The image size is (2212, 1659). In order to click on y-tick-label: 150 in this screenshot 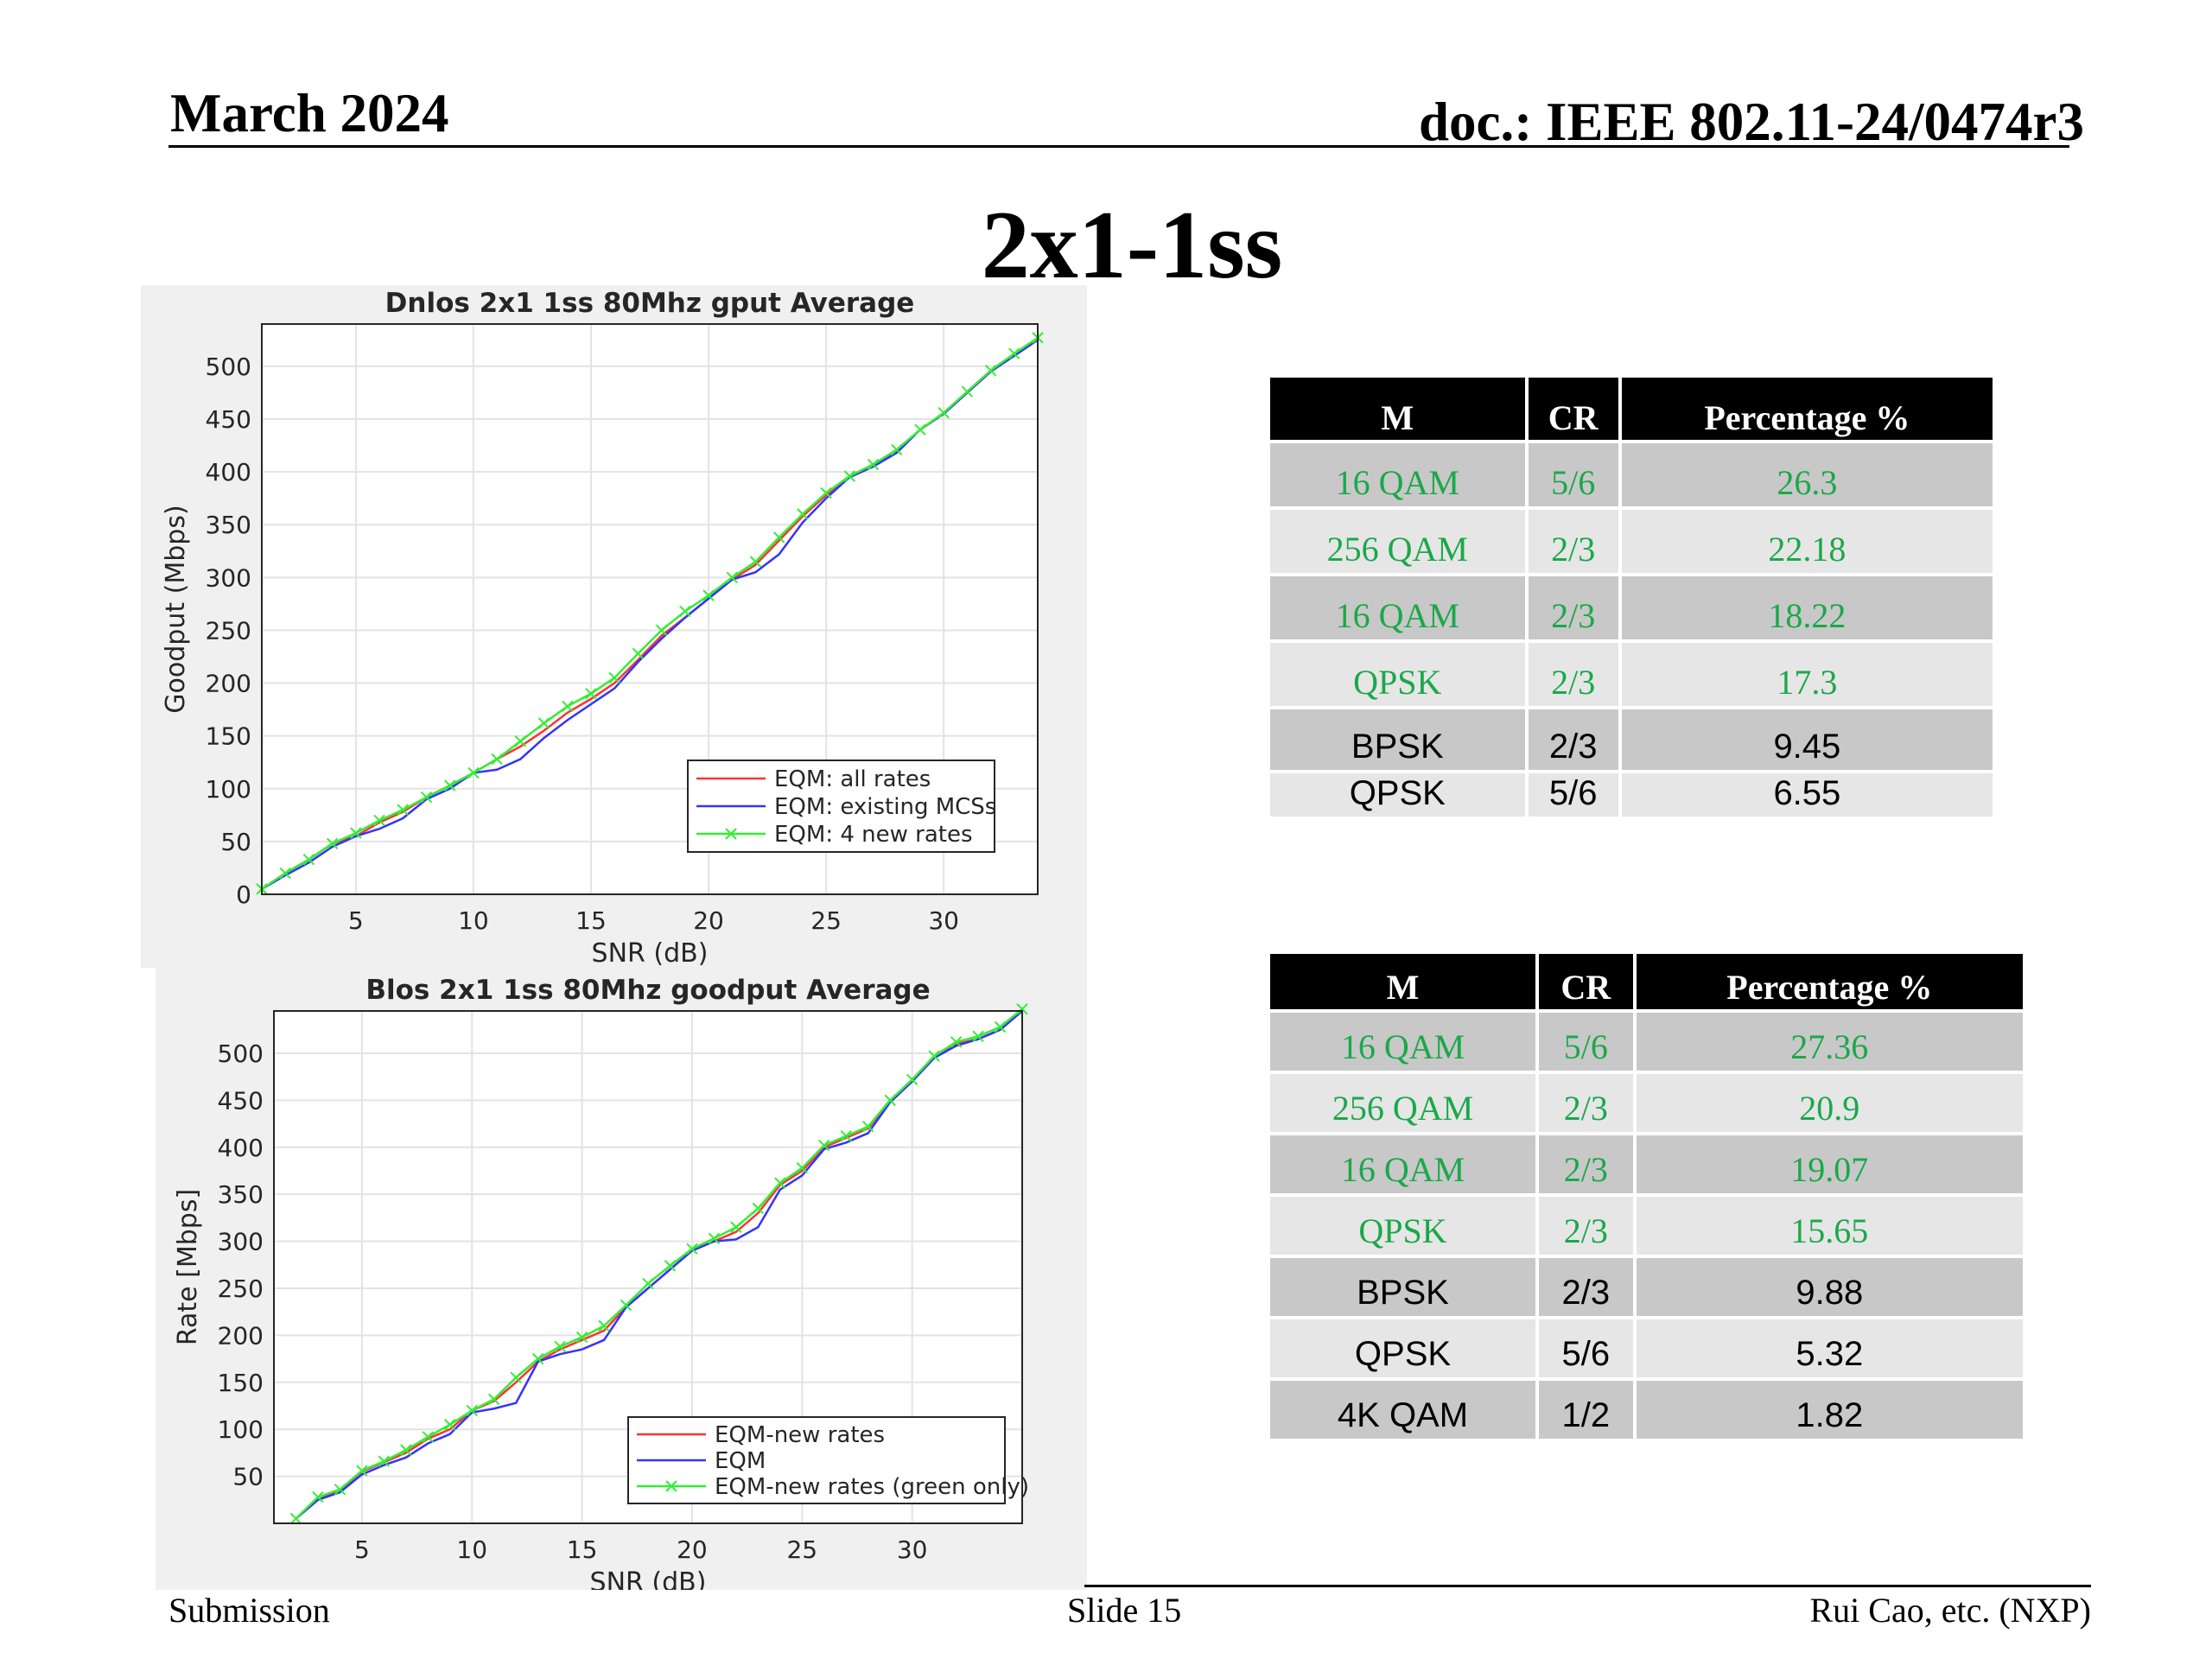, I will do `click(241, 1383)`.